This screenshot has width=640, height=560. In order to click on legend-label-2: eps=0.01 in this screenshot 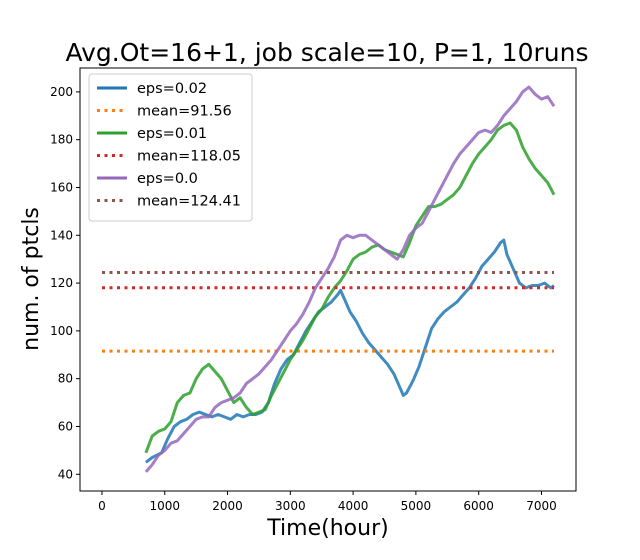, I will do `click(172, 134)`.